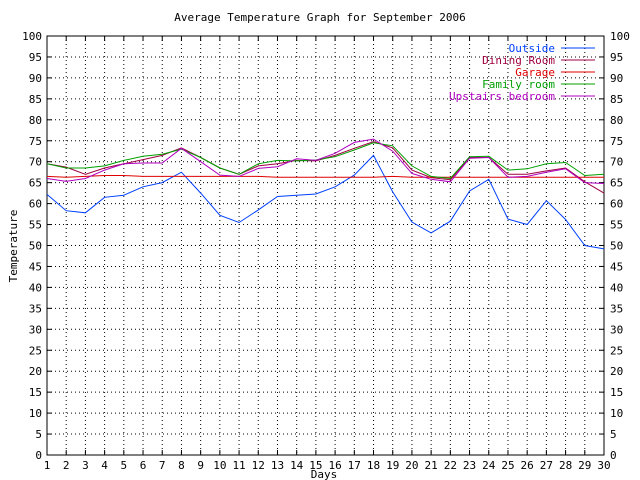 The width and height of the screenshot is (640, 480). What do you see at coordinates (47, 465) in the screenshot?
I see `x-tick-label: 1` at bounding box center [47, 465].